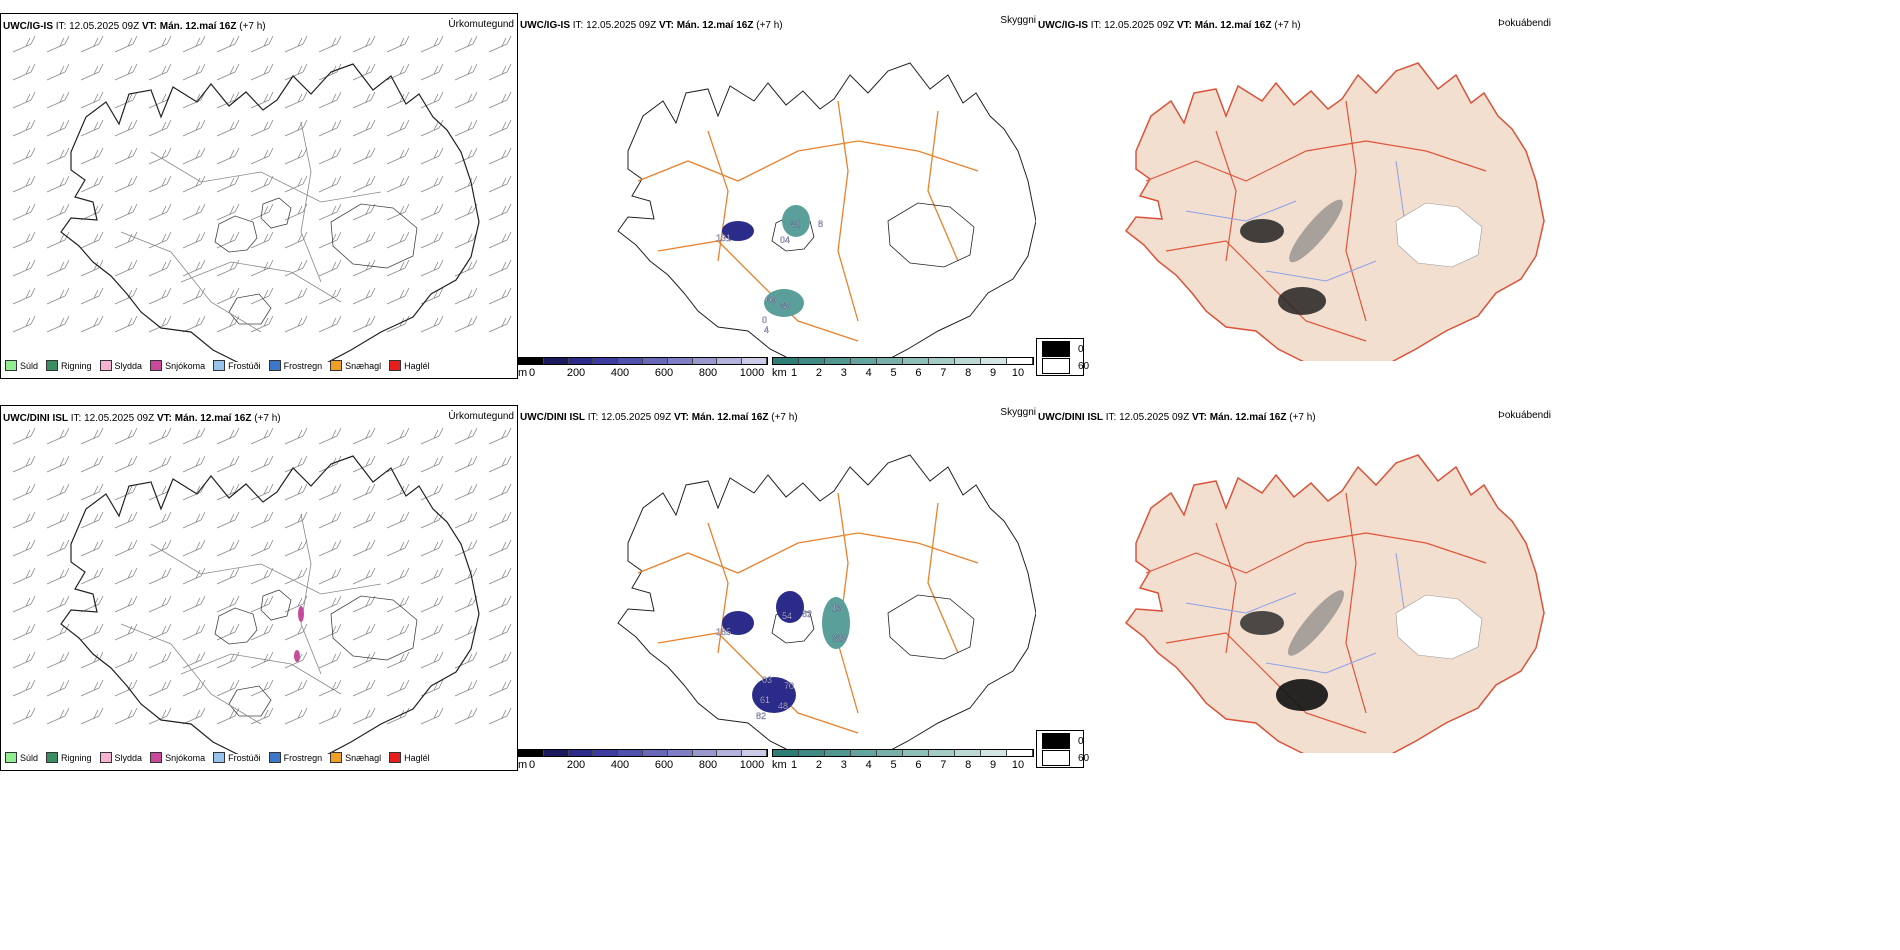 The width and height of the screenshot is (1900, 950). I want to click on legend-label: Súld, so click(29, 365).